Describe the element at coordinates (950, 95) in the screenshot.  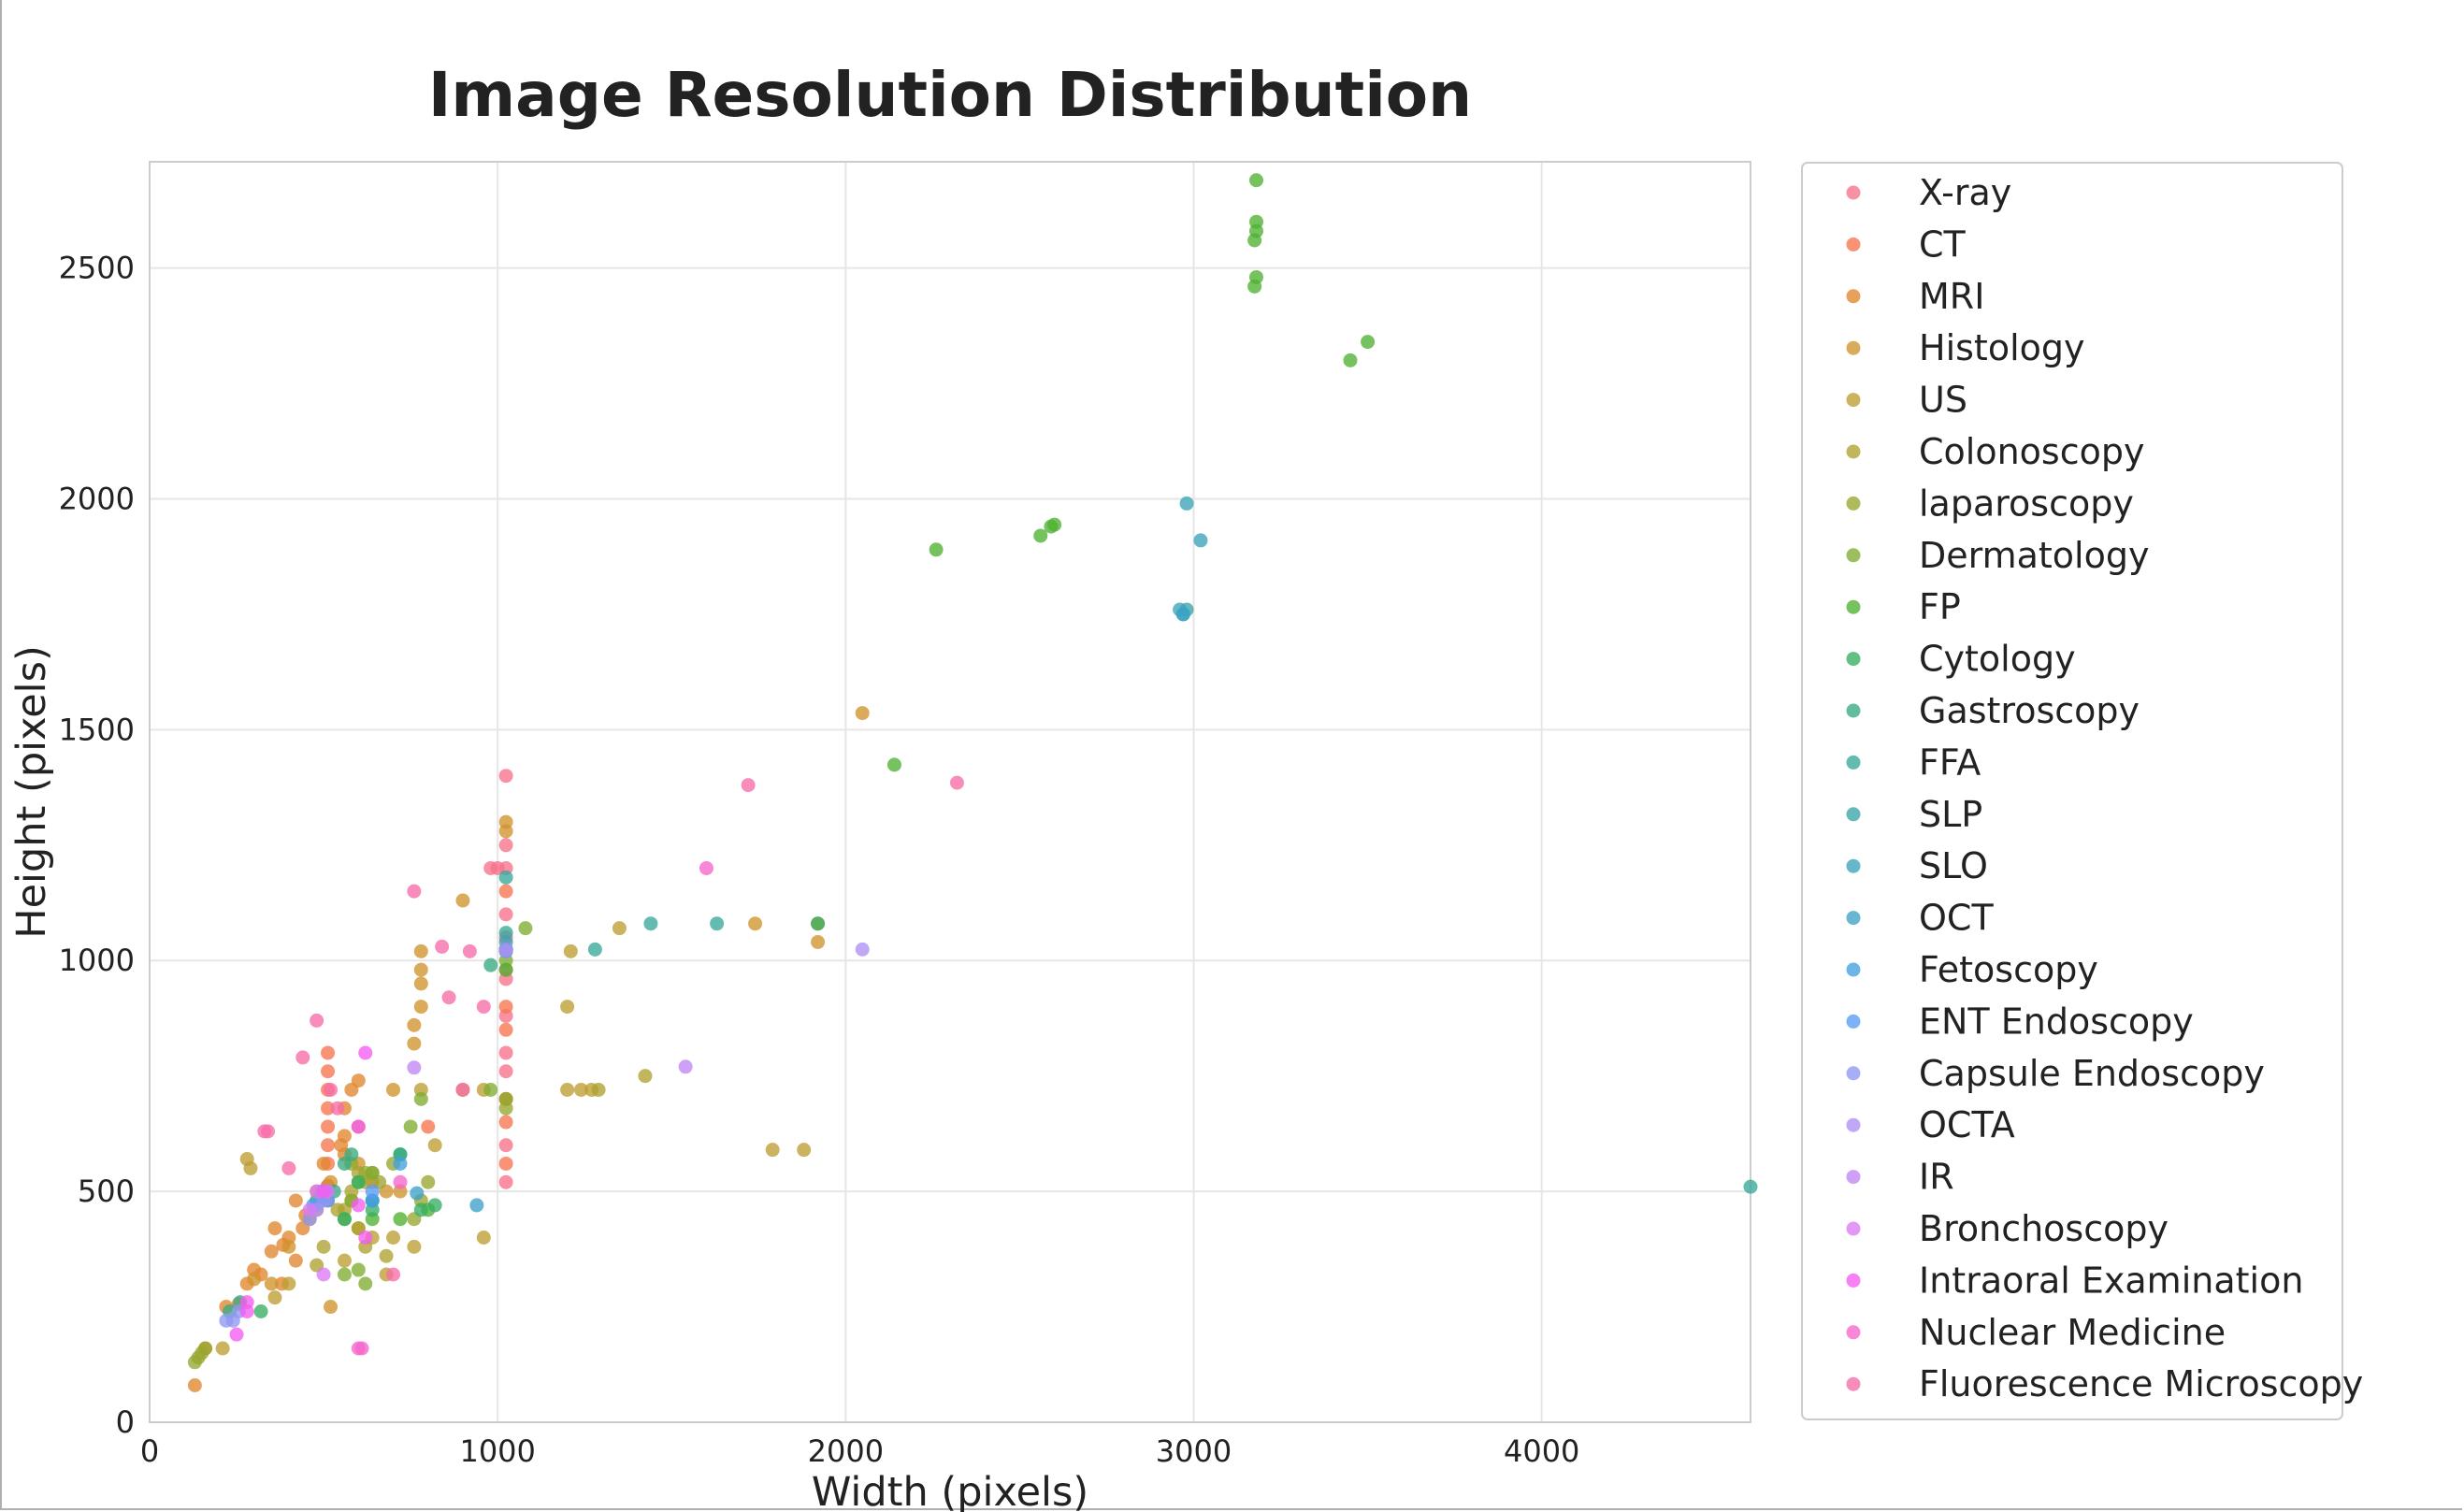
I see `chart-title: Image Resolution Distribution` at that location.